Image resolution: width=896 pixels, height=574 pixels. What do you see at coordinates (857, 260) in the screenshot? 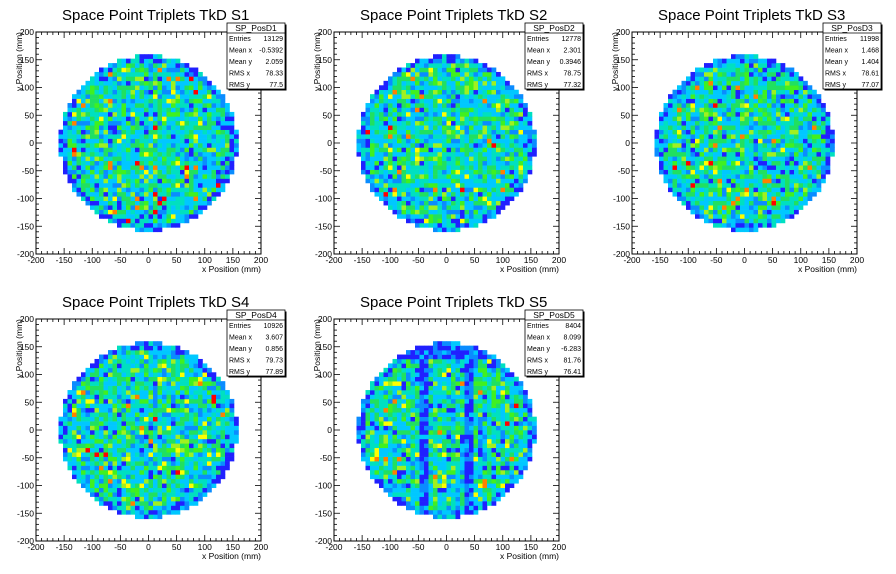
I see `x-tick-label: 200` at bounding box center [857, 260].